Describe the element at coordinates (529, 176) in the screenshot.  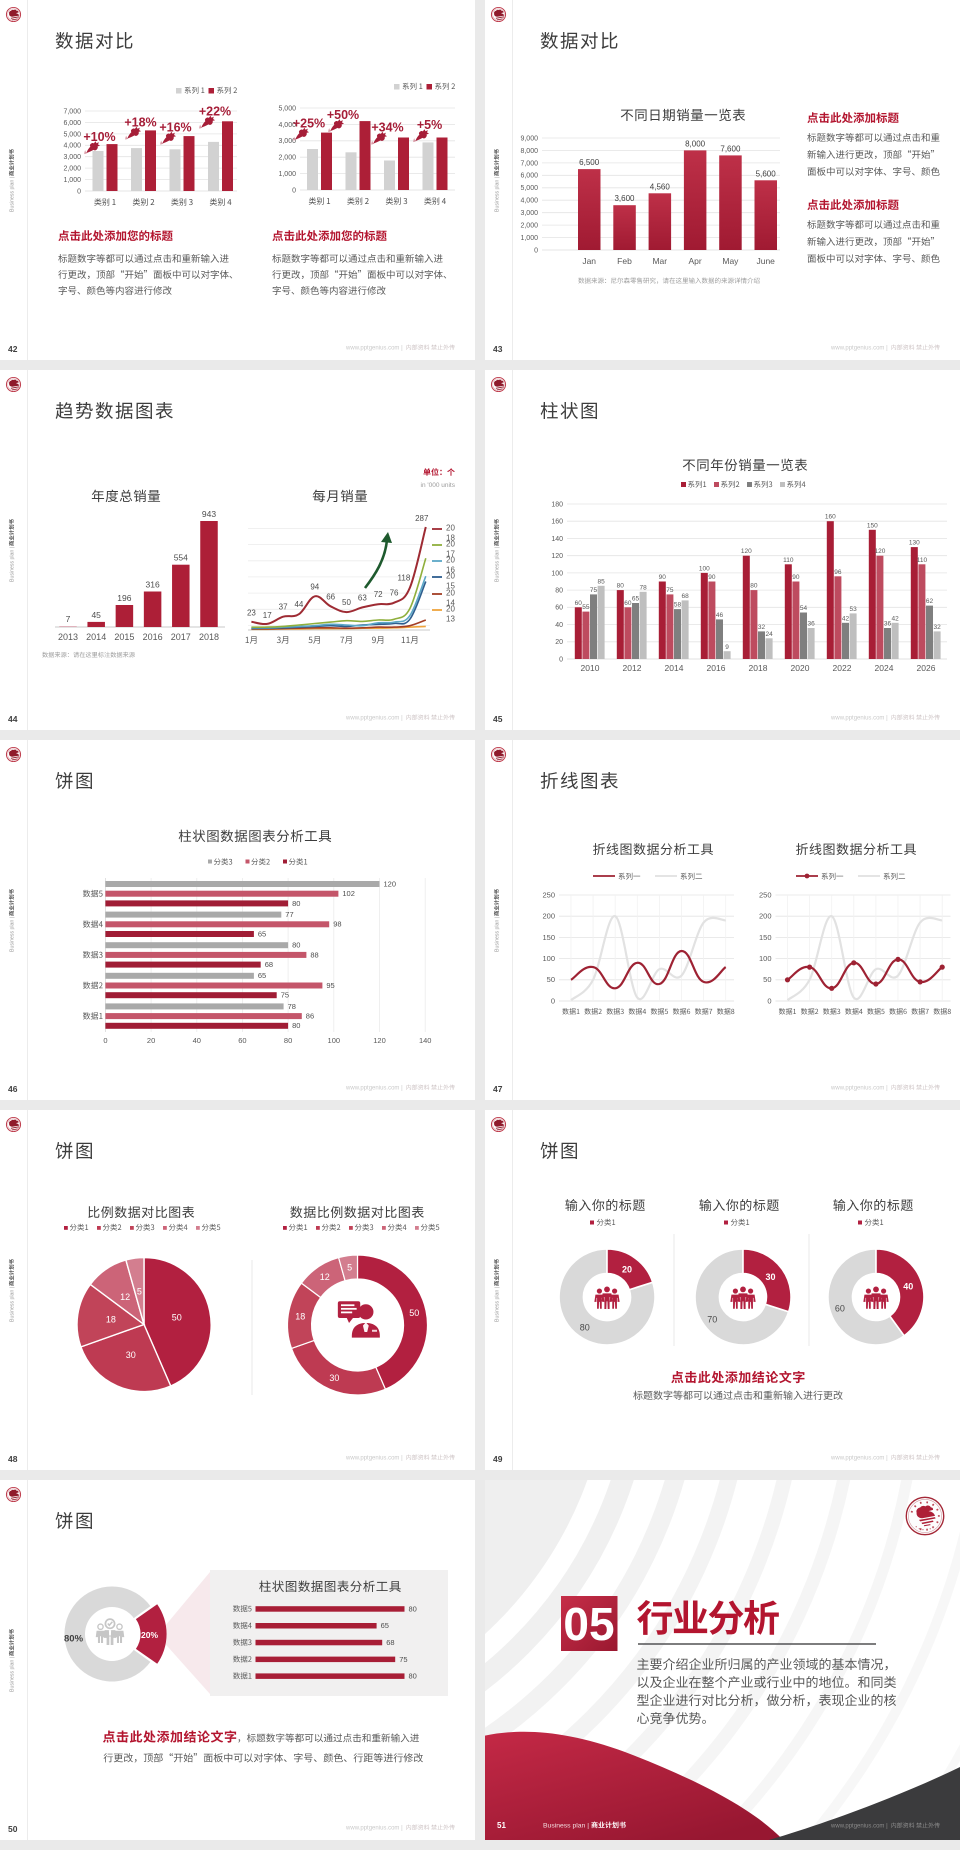
I see `svg-text: 6,000` at that location.